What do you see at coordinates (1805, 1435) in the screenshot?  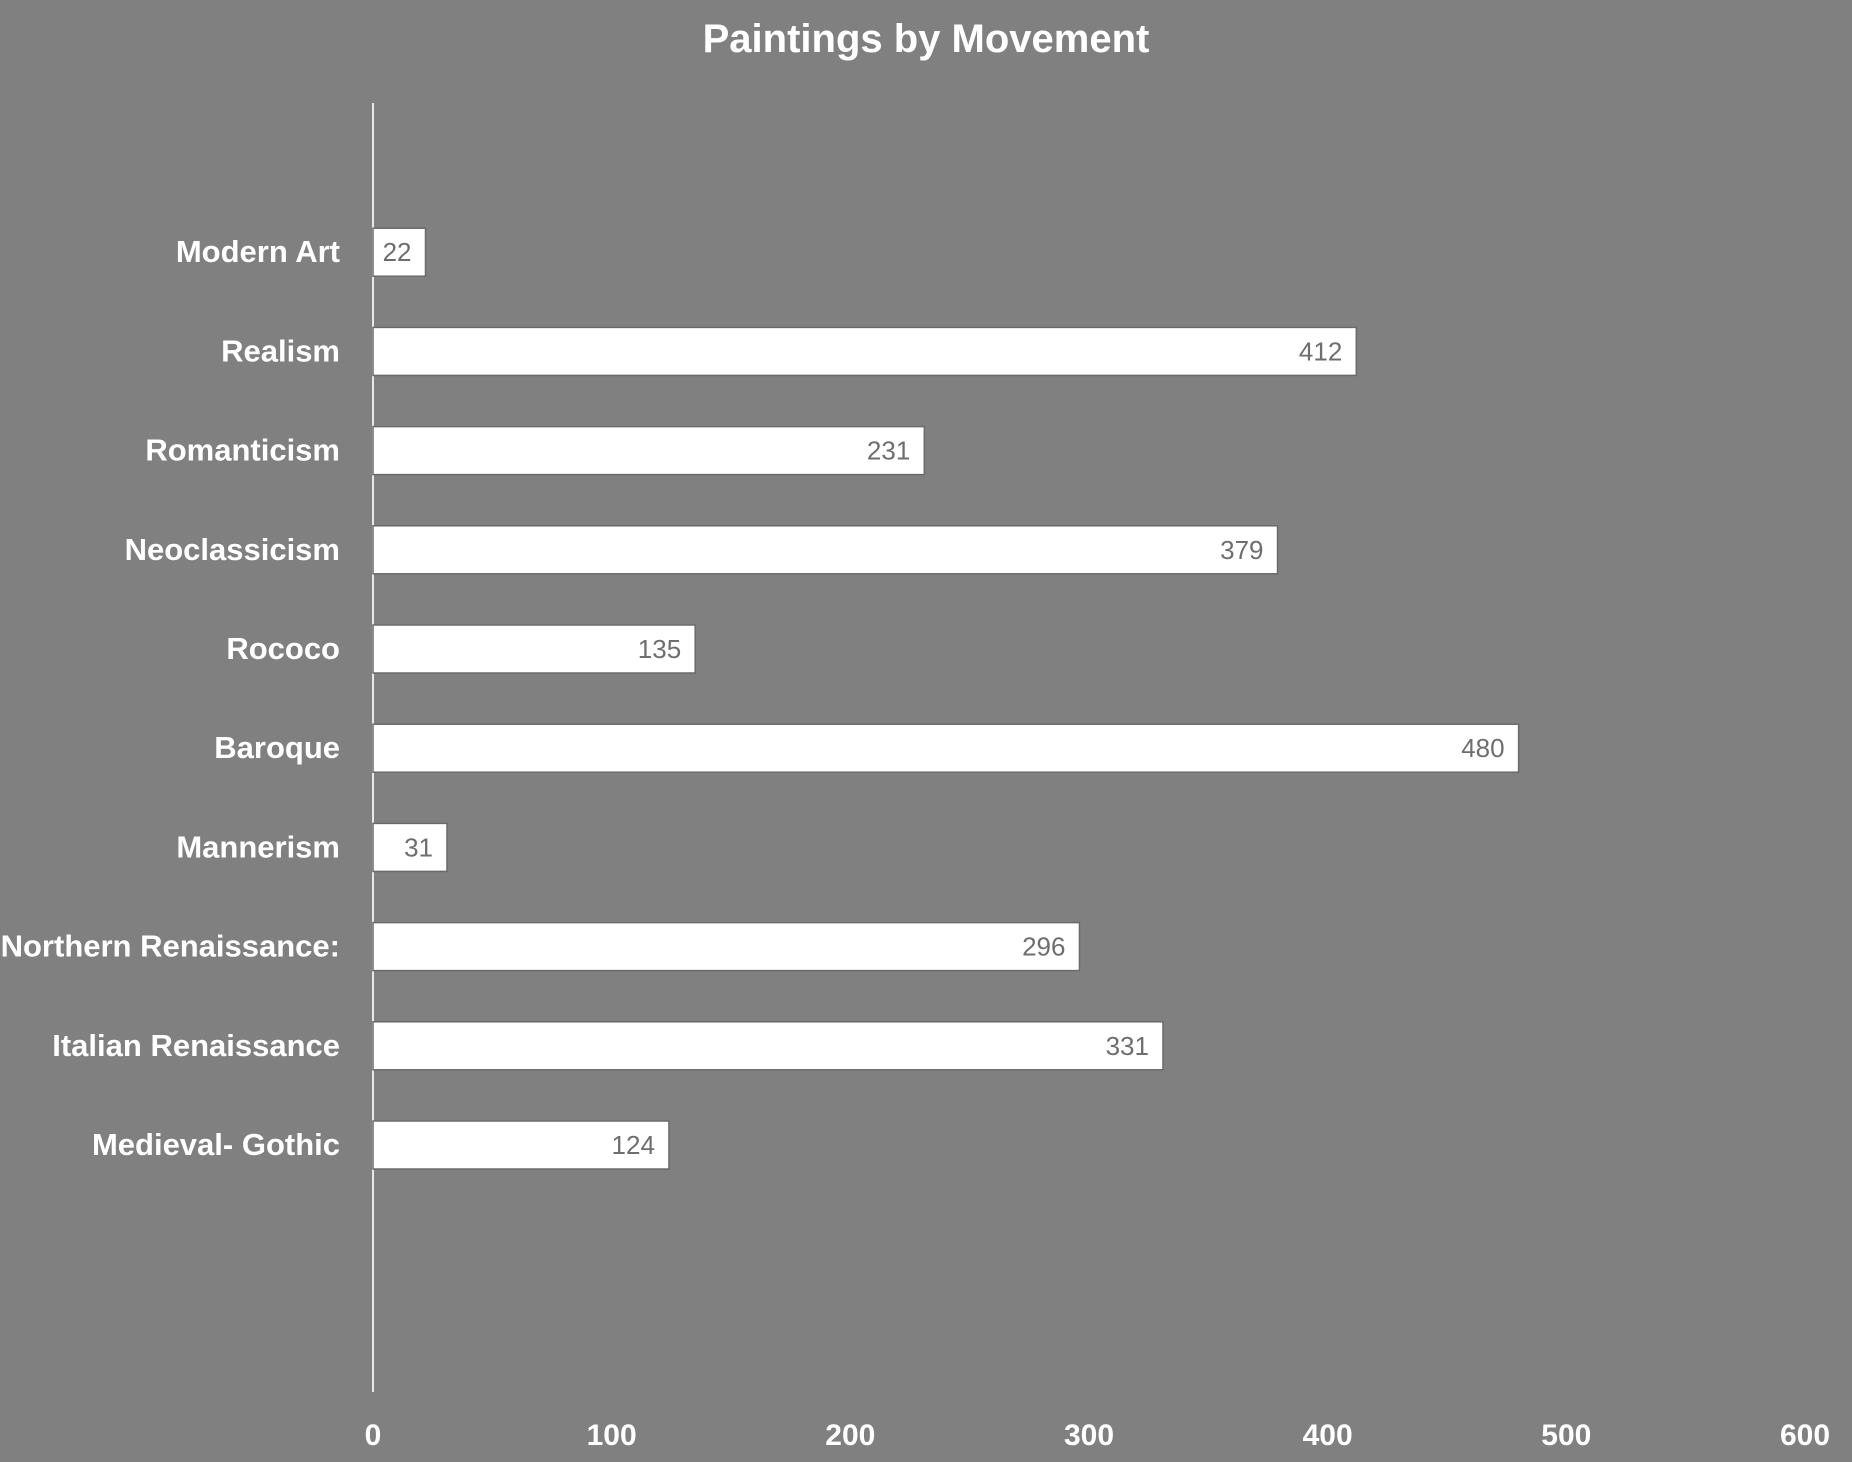 I see `x-tick-label-600: 600` at bounding box center [1805, 1435].